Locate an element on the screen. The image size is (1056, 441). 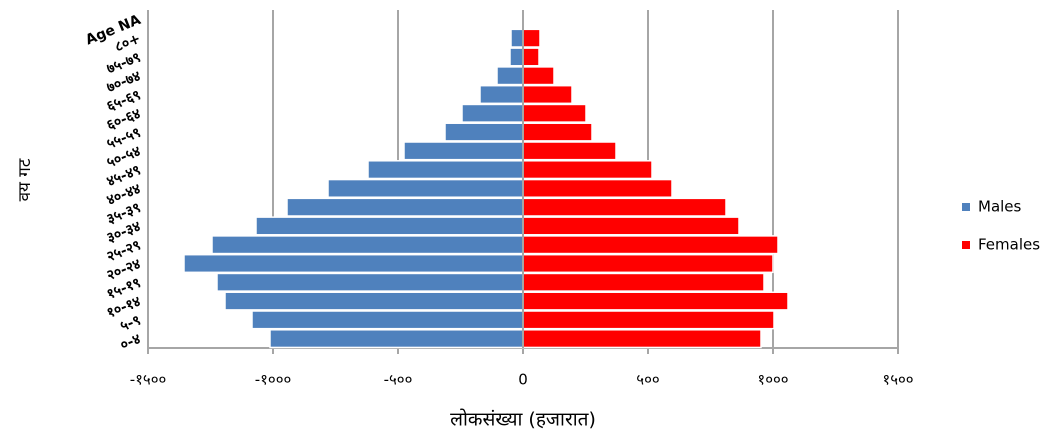
x-tick-label: -१५०० is located at coordinates (148, 380).